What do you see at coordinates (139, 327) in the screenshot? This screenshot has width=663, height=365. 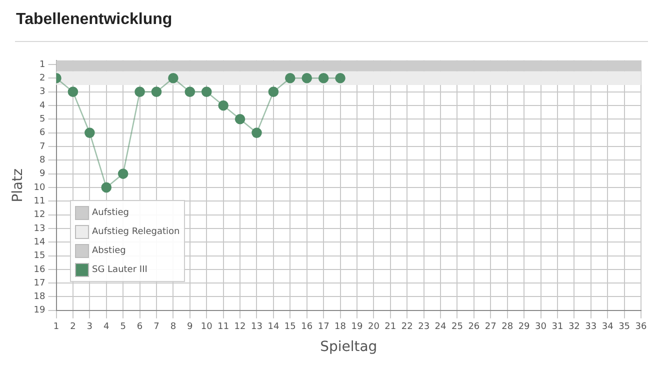 I see `x-tick-label: 6` at bounding box center [139, 327].